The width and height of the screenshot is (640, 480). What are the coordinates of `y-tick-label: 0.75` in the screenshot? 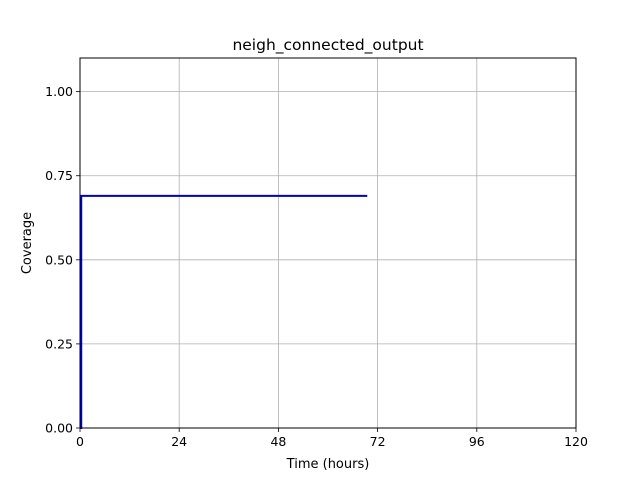 It's located at (59, 175).